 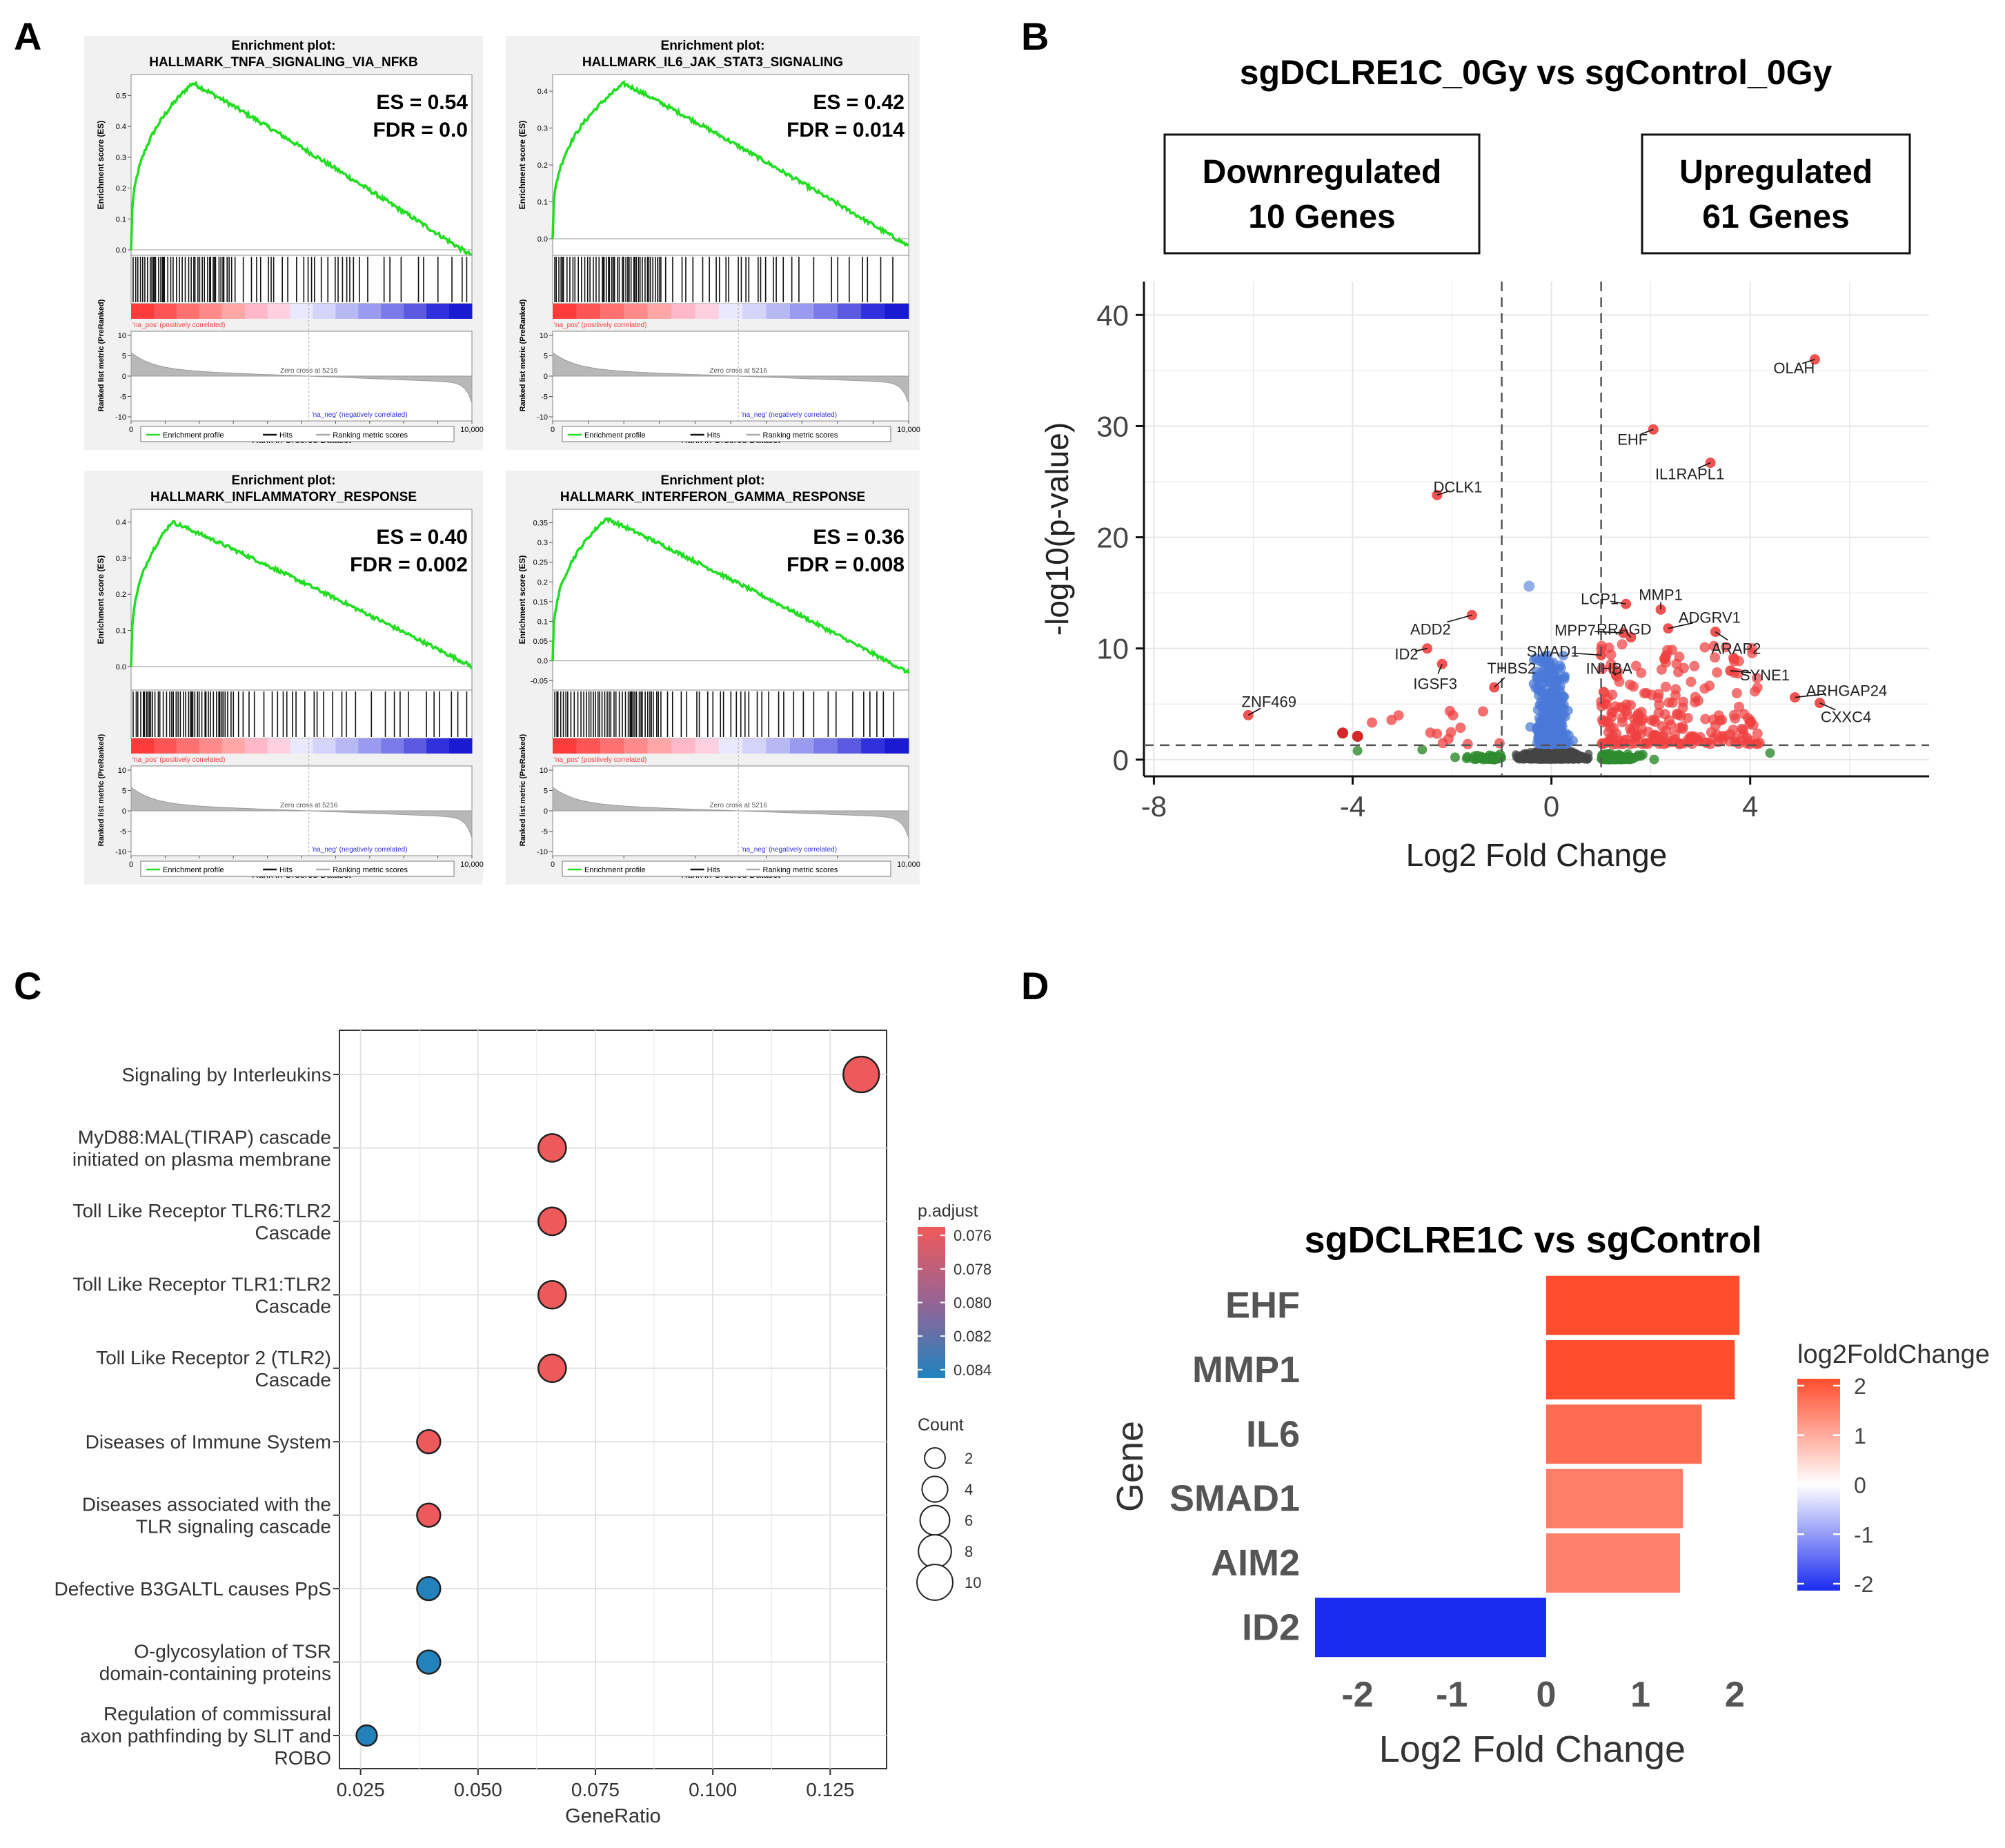 What do you see at coordinates (544, 832) in the screenshot?
I see `metric-tick-label: -5` at bounding box center [544, 832].